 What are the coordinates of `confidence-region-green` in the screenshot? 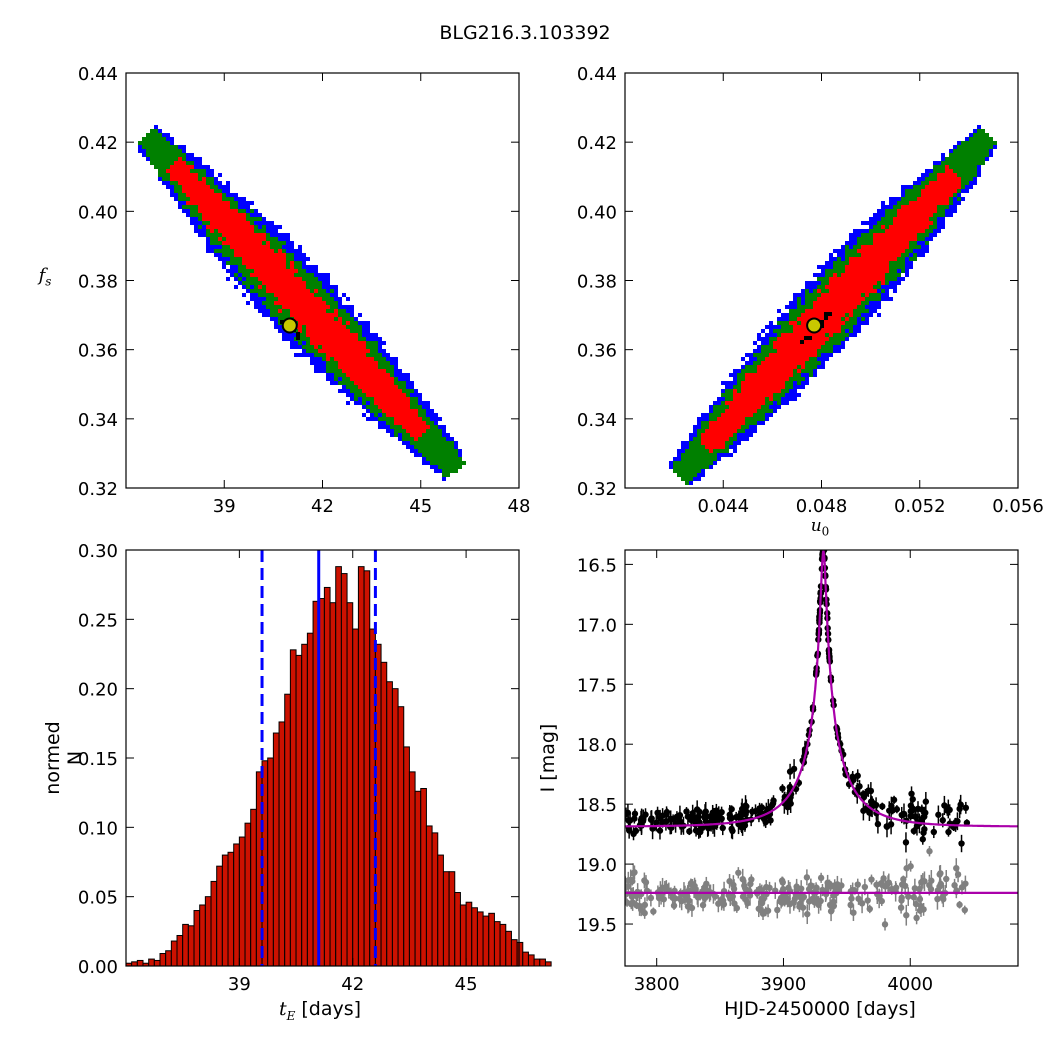 It's located at (835, 307).